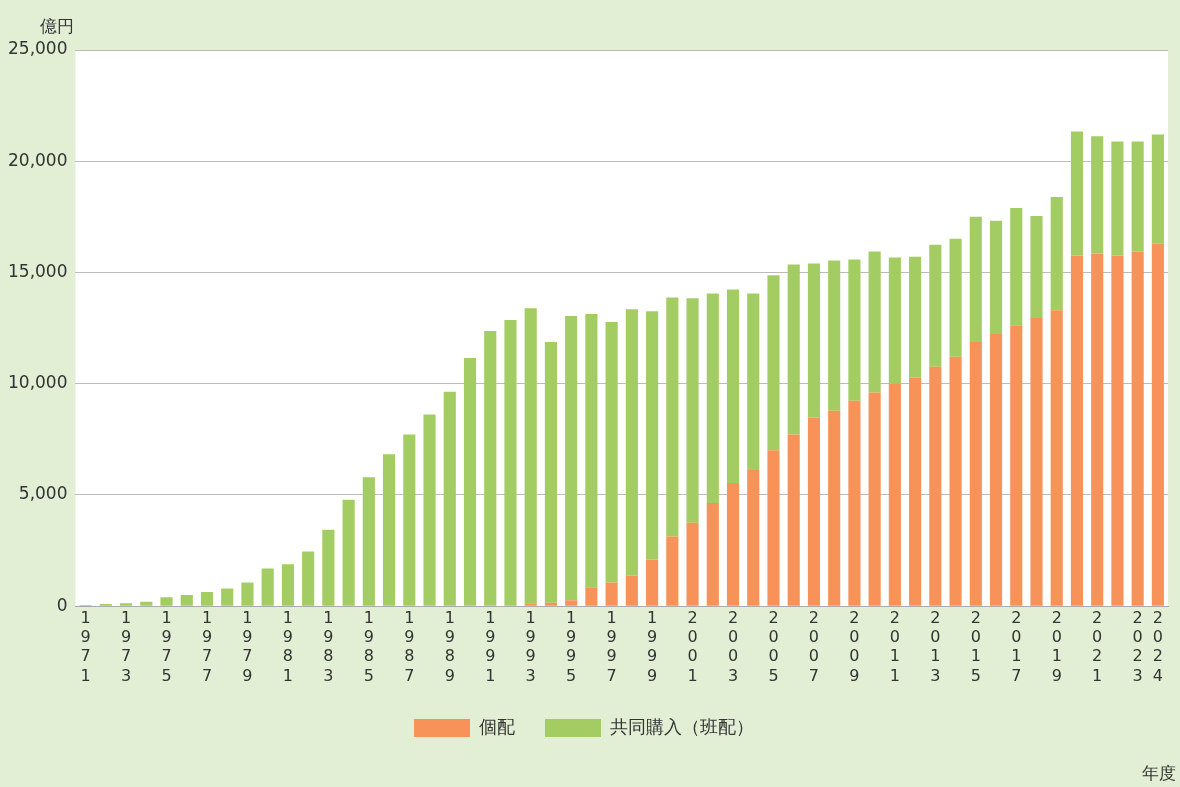 The width and height of the screenshot is (1180, 787). Describe the element at coordinates (497, 726) in the screenshot. I see `legend-label: 個配` at that location.